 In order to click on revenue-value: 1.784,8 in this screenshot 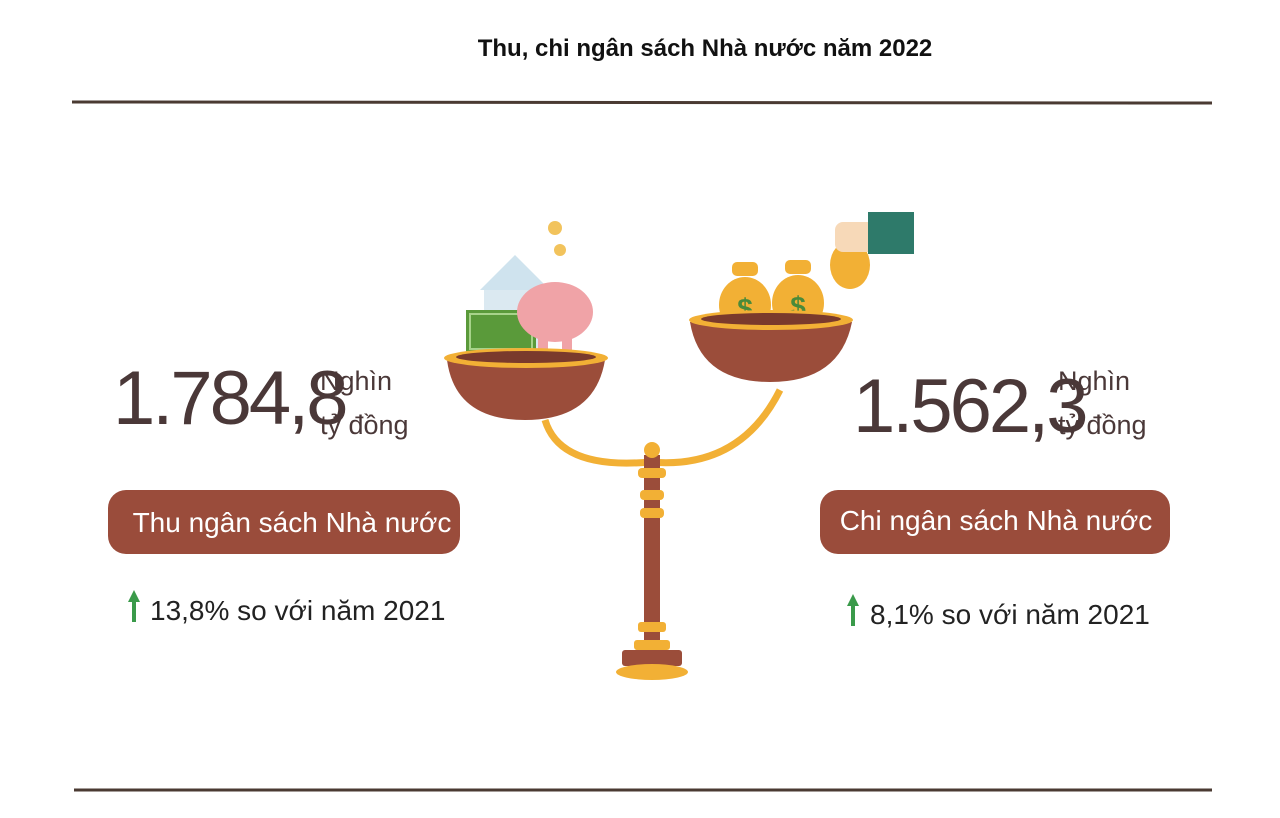, I will do `click(229, 398)`.